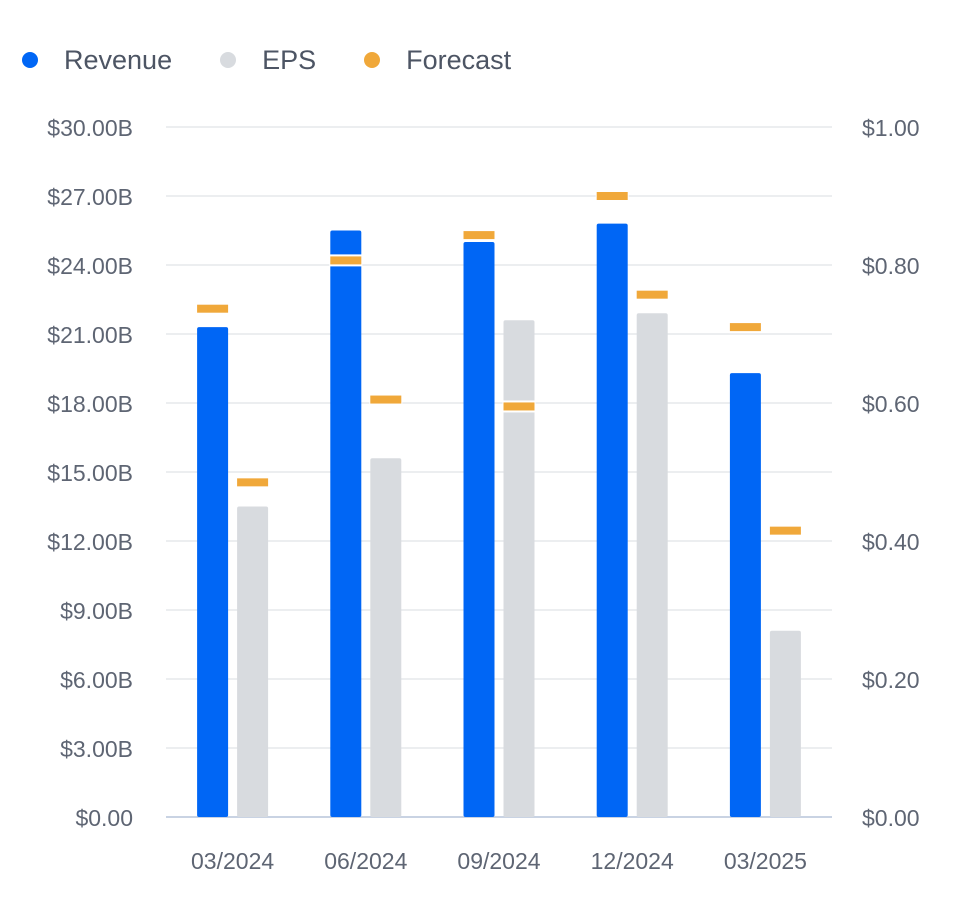  Describe the element at coordinates (90, 542) in the screenshot. I see `y-left-tick-label: $12.00B` at that location.